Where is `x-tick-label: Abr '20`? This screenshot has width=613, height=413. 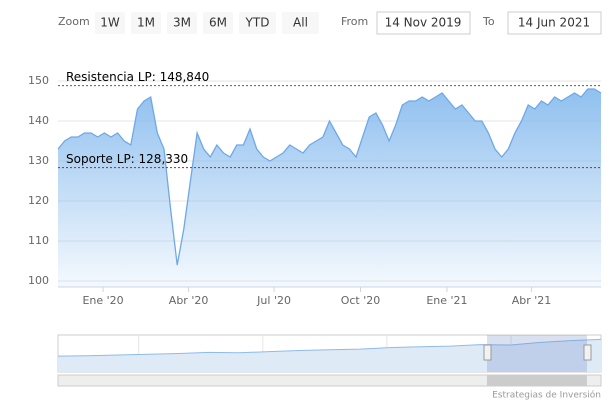
x-tick-label: Abr '20 is located at coordinates (189, 300).